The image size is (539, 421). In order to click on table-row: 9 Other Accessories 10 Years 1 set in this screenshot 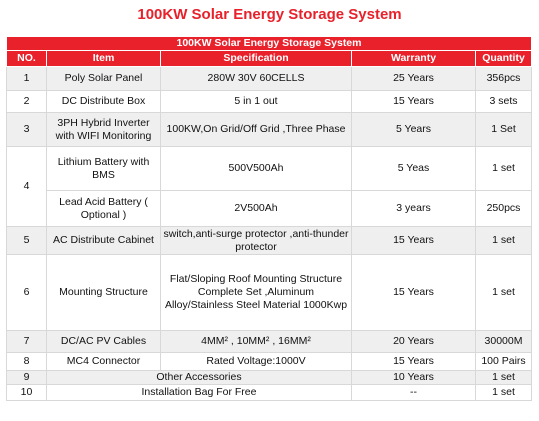, I will do `click(269, 377)`.